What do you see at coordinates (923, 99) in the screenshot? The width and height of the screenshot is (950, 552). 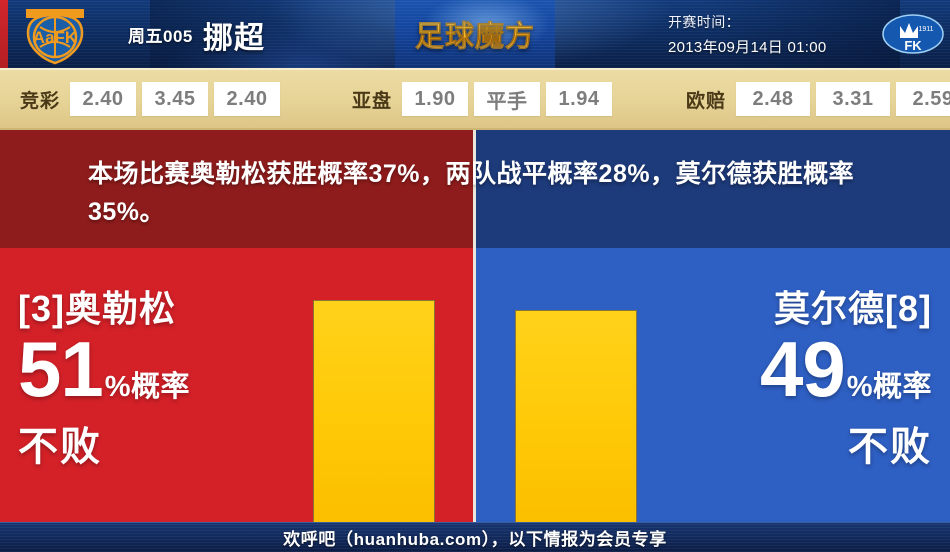 I see `odds-value-european-away: 2.59` at bounding box center [923, 99].